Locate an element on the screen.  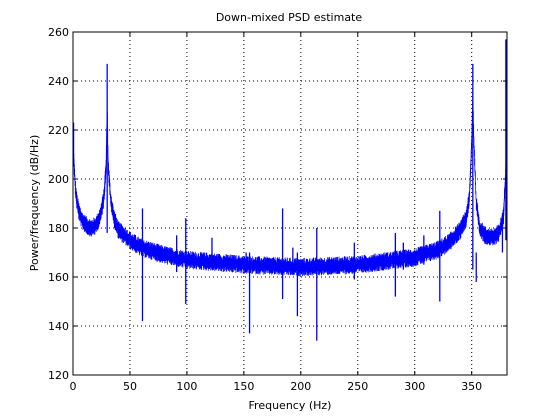
x-tick-label: 0 is located at coordinates (73, 386).